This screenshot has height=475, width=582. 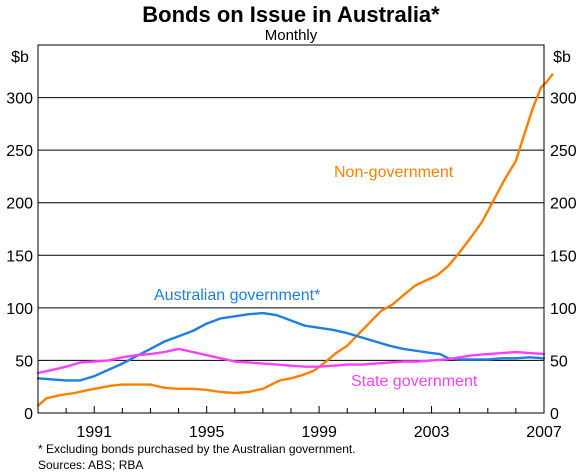 I want to click on chart-subtitle: Monthly, so click(x=291, y=35).